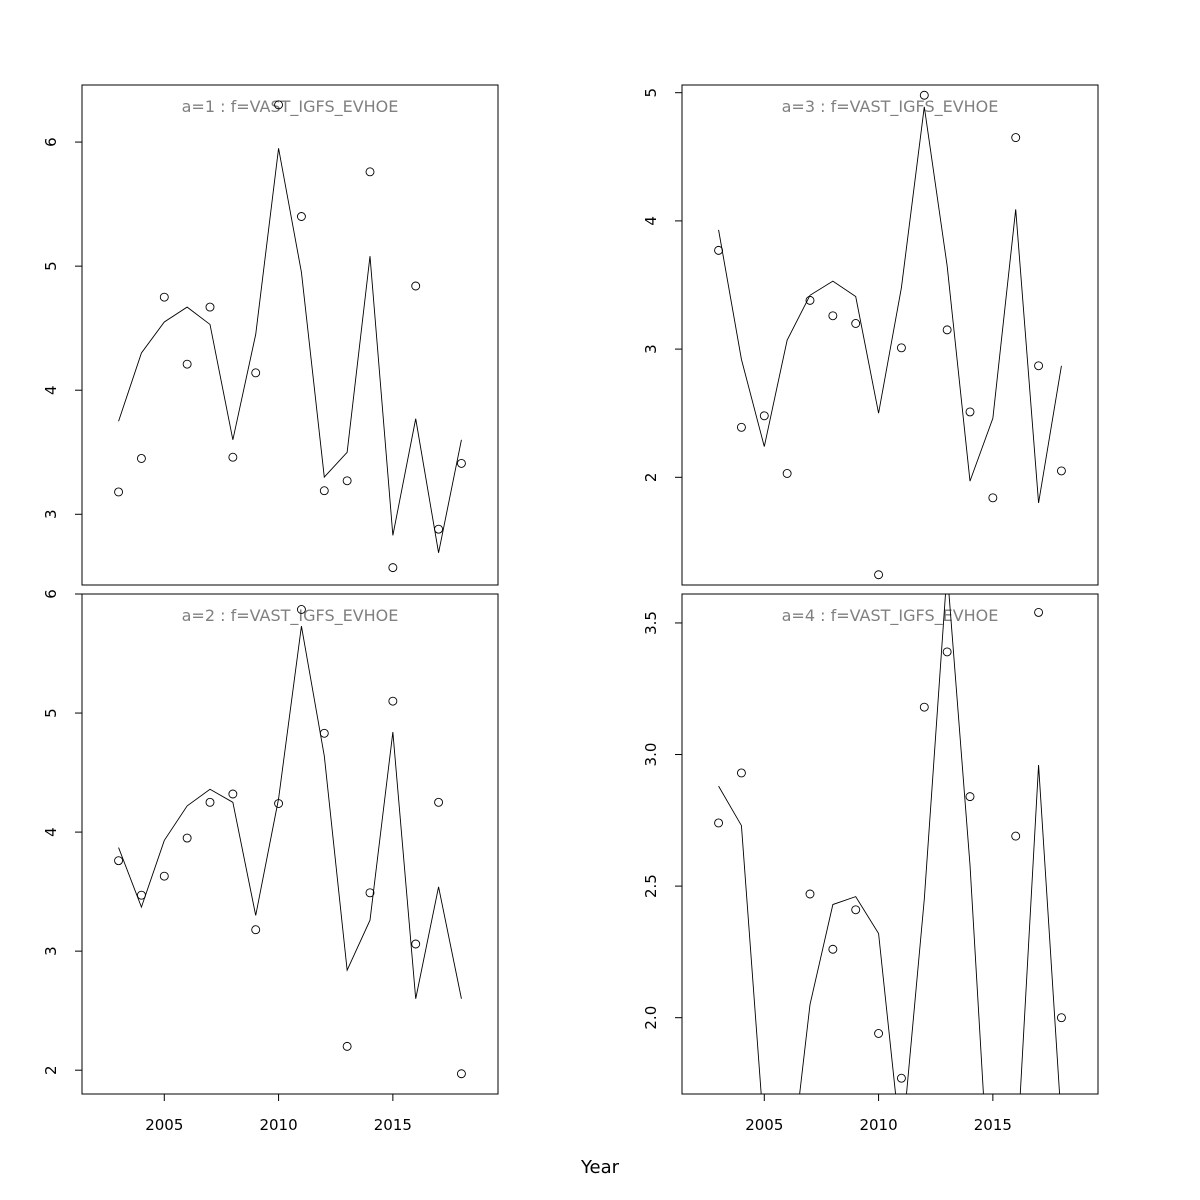  I want to click on y-tick-label: 2.5, so click(651, 886).